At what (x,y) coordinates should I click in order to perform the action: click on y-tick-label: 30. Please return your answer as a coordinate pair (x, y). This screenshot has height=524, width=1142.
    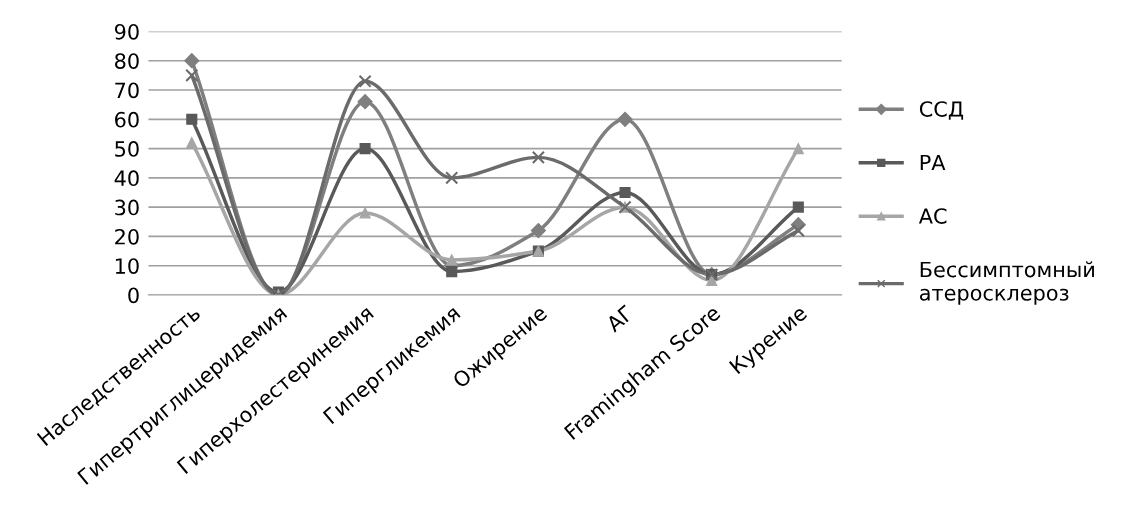
    Looking at the image, I should click on (127, 207).